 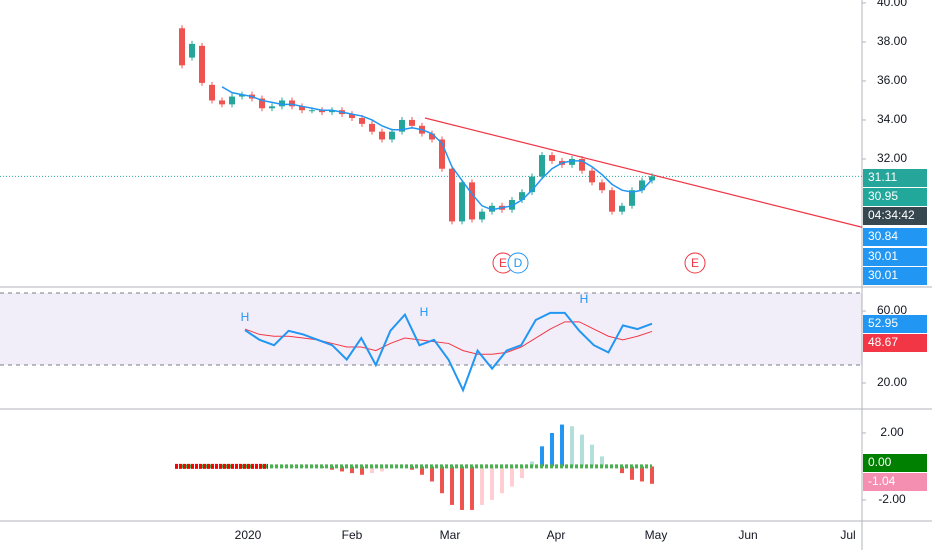 I want to click on x-tick-label: Apr, so click(x=556, y=535).